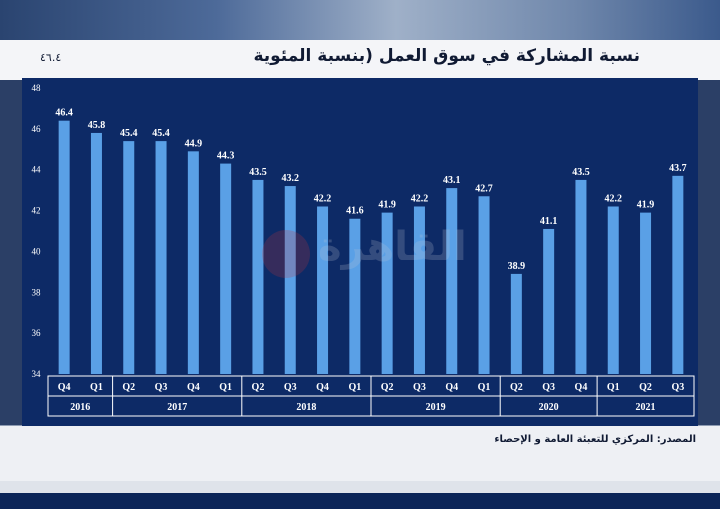 The image size is (720, 509). What do you see at coordinates (484, 188) in the screenshot?
I see `data-label: 42.7` at bounding box center [484, 188].